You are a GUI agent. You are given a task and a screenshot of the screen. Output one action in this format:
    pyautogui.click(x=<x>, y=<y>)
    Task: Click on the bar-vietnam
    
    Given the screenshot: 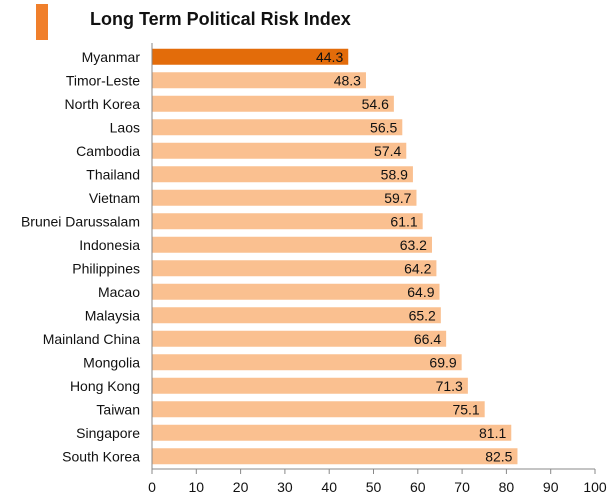 What is the action you would take?
    pyautogui.click(x=284, y=197)
    